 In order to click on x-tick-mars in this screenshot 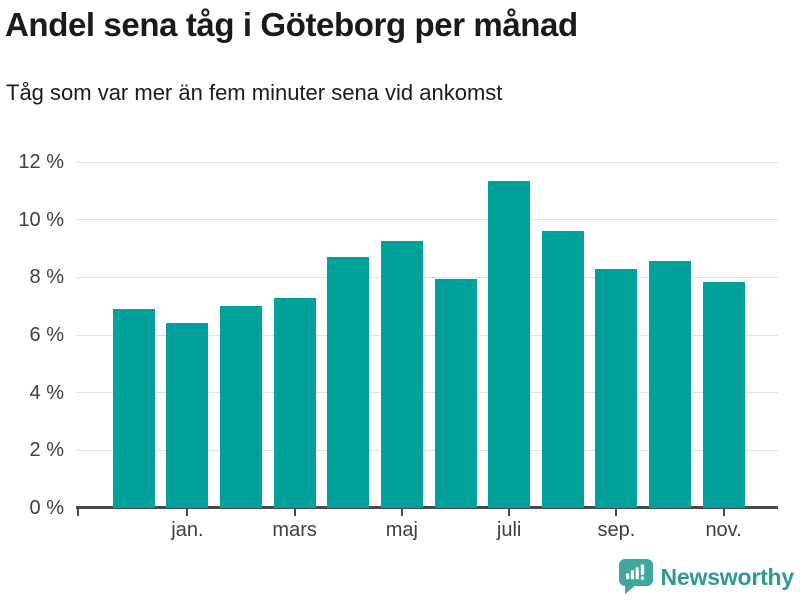, I will do `click(294, 512)`.